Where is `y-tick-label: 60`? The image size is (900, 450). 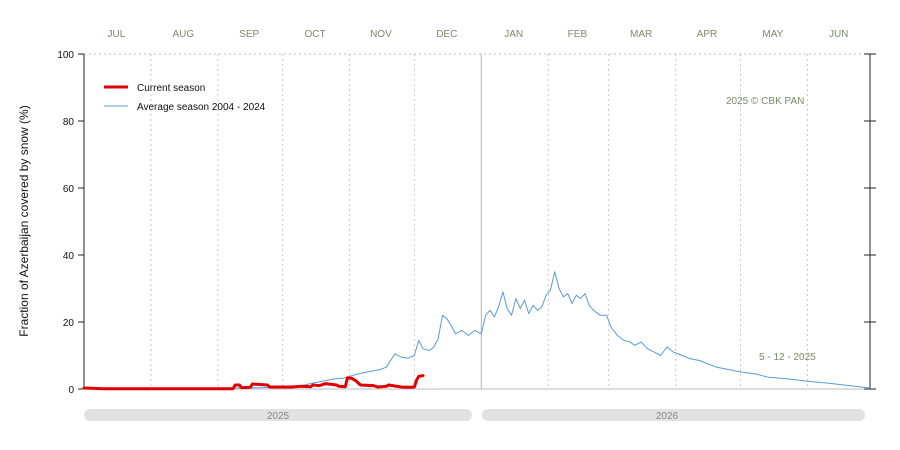 y-tick-label: 60 is located at coordinates (69, 189).